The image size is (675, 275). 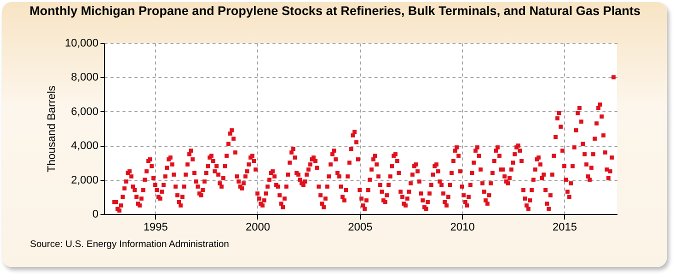 I want to click on x-tick-label: 1995, so click(x=155, y=228).